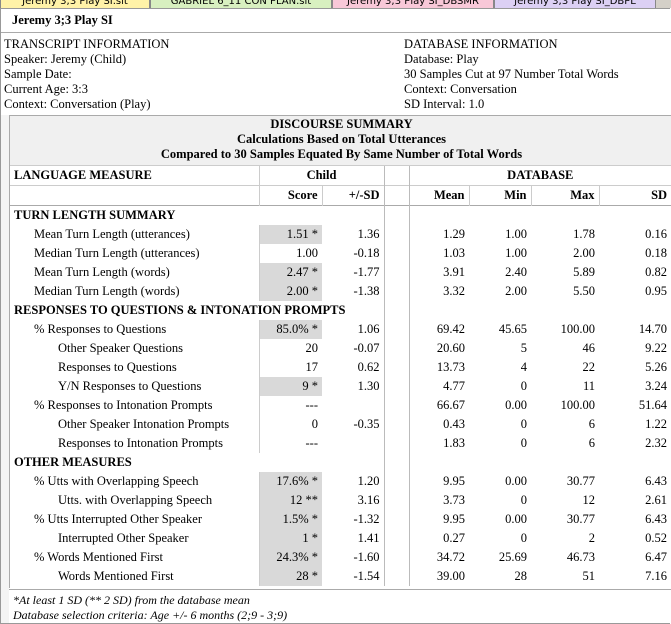 This screenshot has height=624, width=671. What do you see at coordinates (241, 4) in the screenshot?
I see `tab: GABRIEL 6_11 CON PLAN.slt` at bounding box center [241, 4].